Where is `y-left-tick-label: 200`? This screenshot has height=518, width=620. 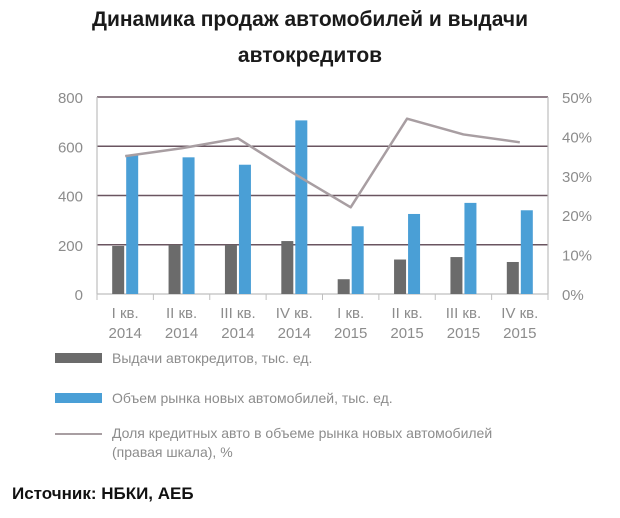 y-left-tick-label: 200 is located at coordinates (70, 246).